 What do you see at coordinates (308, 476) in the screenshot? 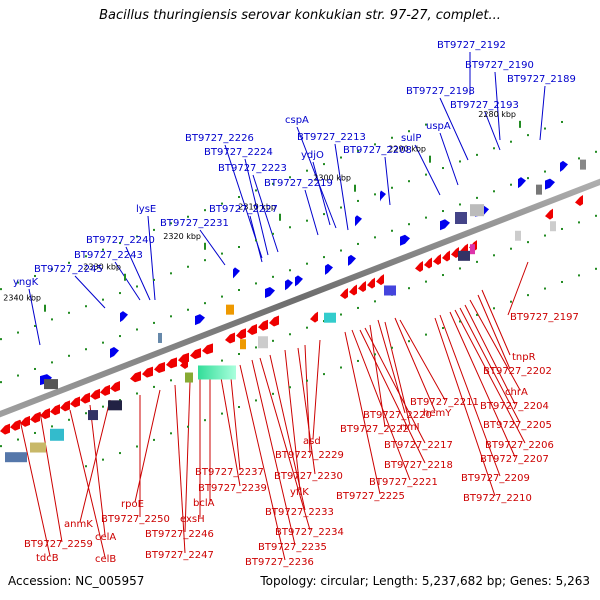
I see `reverse-gene-label: BT9727_2230` at bounding box center [308, 476].